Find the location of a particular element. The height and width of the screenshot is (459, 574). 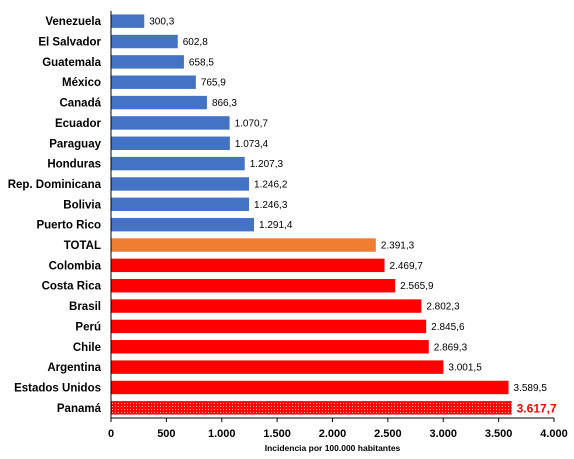

value-label-peru: 2.845,6 is located at coordinates (448, 327).